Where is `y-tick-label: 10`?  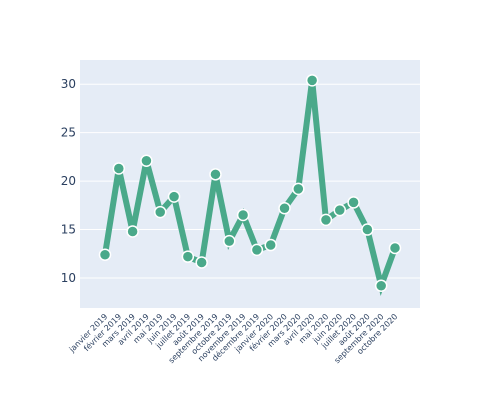
y-tick-label: 10 is located at coordinates (68, 278).